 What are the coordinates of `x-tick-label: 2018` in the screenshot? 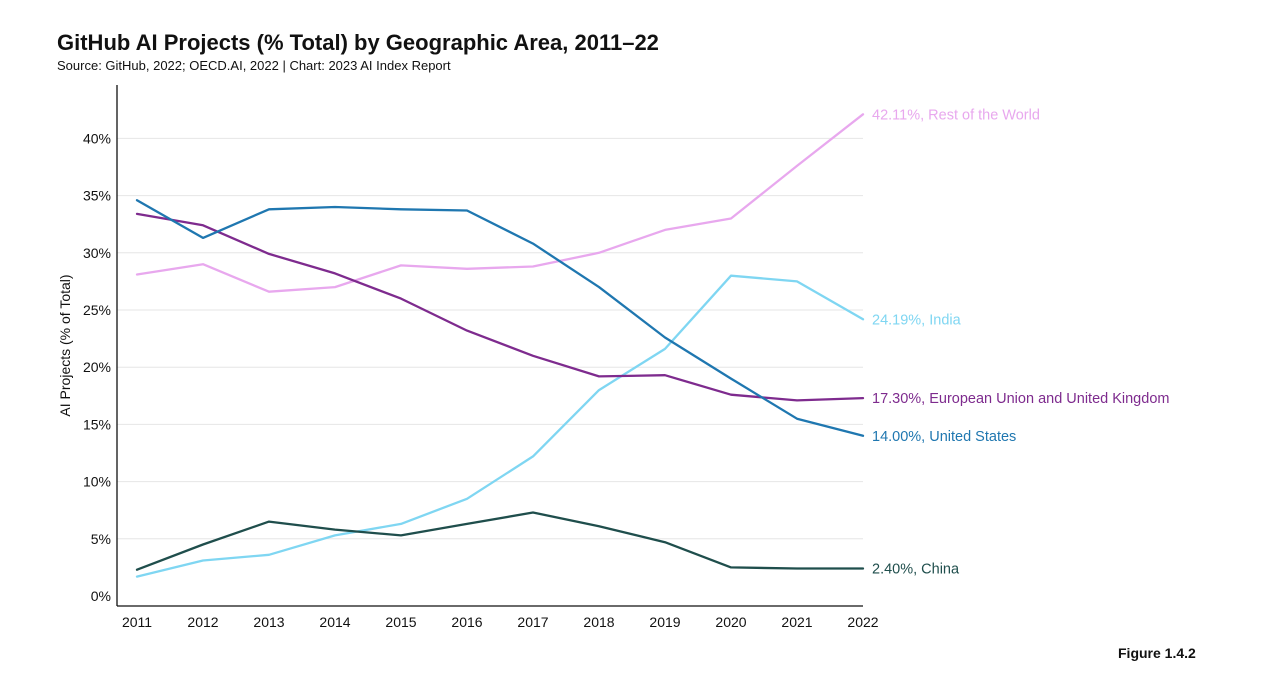 It's located at (598, 622).